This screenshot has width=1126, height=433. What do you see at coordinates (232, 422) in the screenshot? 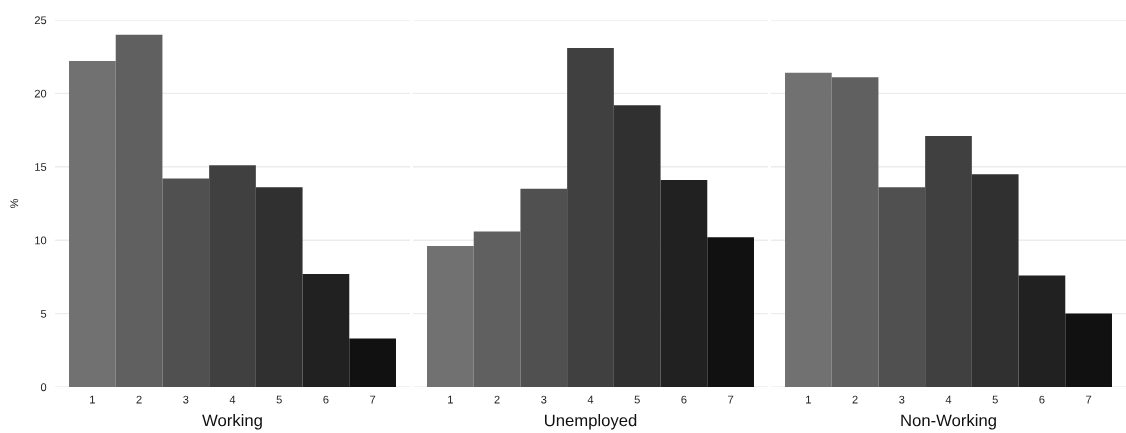
I see `x-axis-title: Working` at bounding box center [232, 422].